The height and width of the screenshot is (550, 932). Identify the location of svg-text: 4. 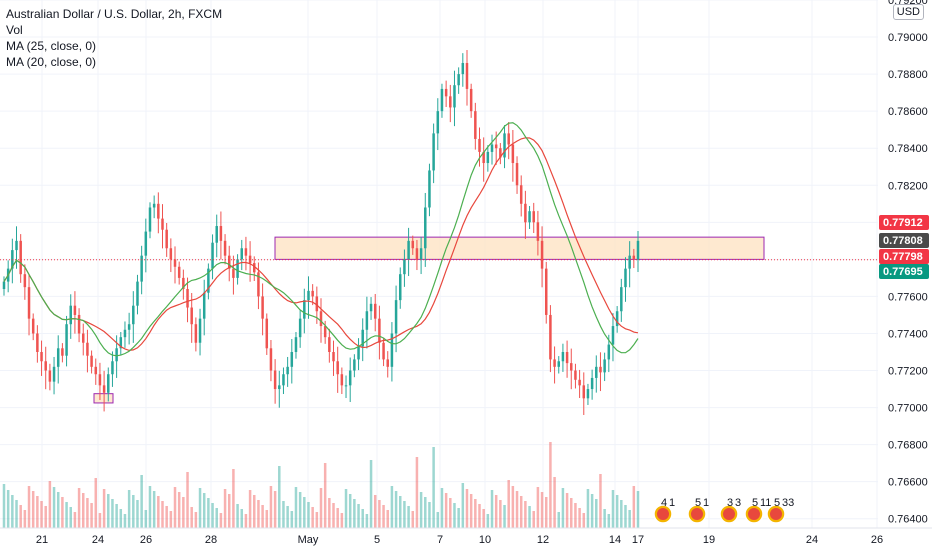
(664, 503).